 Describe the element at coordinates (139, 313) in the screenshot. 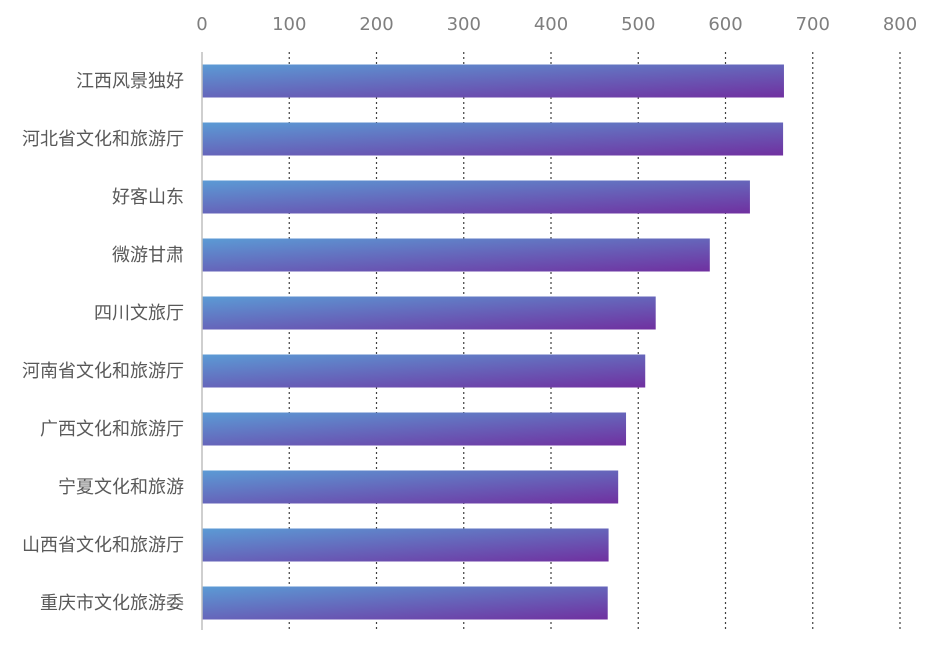

I see `category-label: 四川文旅厅` at that location.